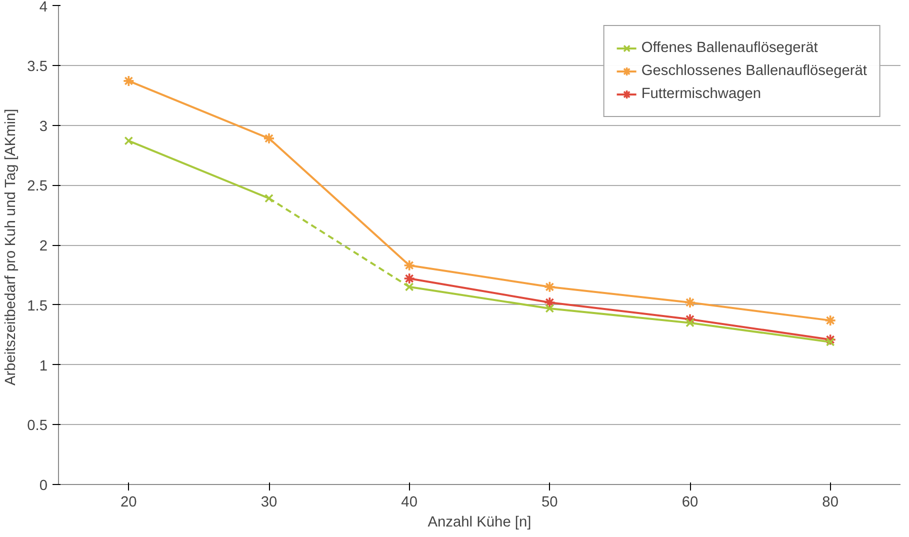 The height and width of the screenshot is (537, 909). What do you see at coordinates (37, 306) in the screenshot?
I see `y-tick-label: 1.5` at bounding box center [37, 306].